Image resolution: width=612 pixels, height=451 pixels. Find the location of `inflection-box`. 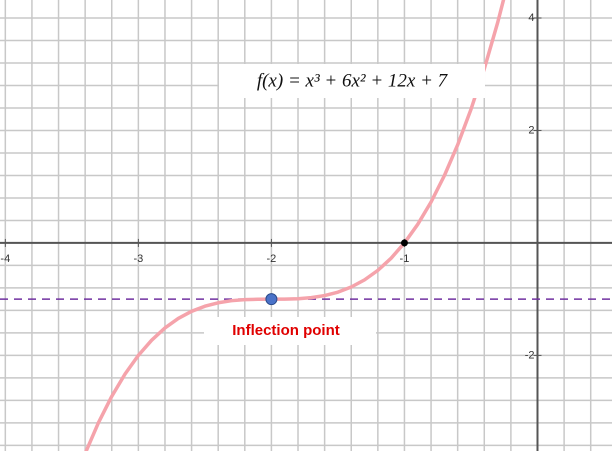

inflection-box is located at coordinates (290, 331).